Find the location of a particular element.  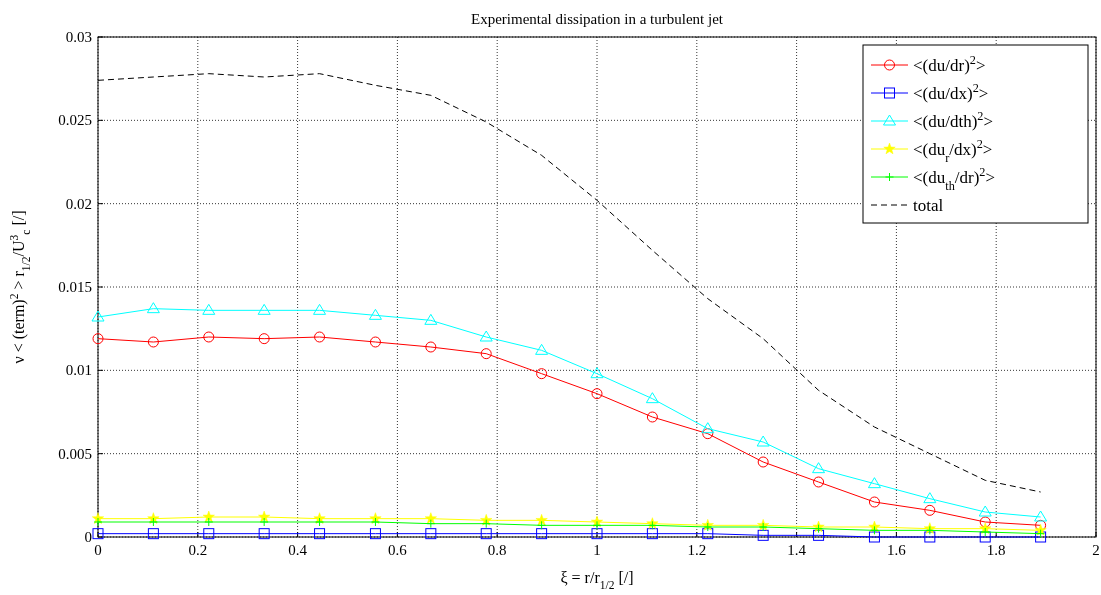

y-tick-label: 0.01 is located at coordinates (78, 370).